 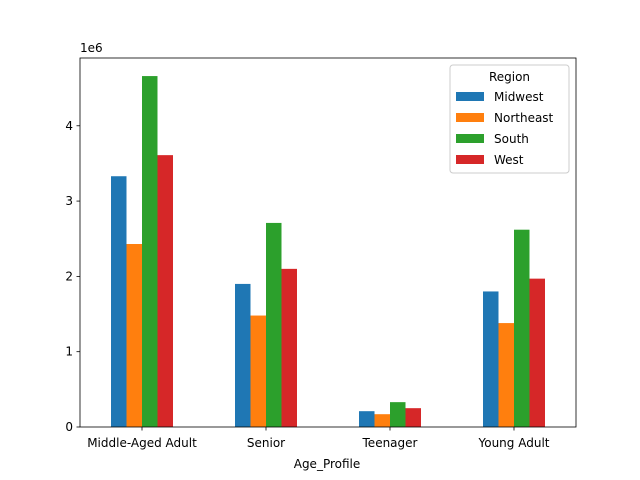 I want to click on x-tick-label: Young Adult, so click(x=514, y=443).